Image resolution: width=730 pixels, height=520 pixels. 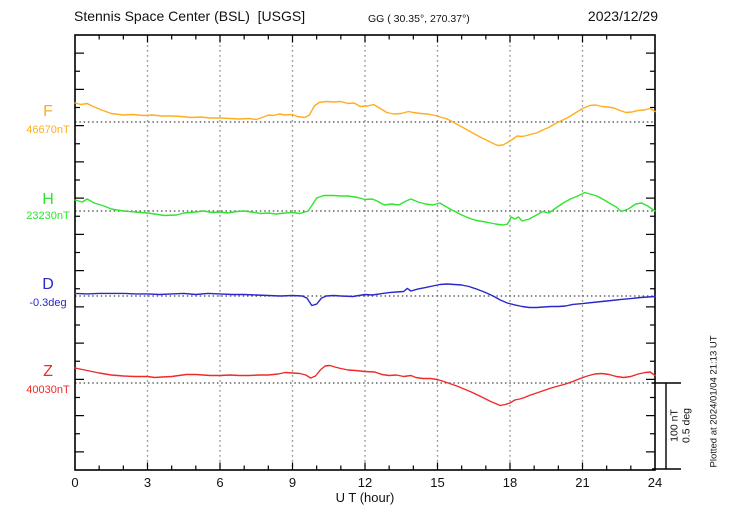 I want to click on series-label-F: F, so click(x=48, y=111).